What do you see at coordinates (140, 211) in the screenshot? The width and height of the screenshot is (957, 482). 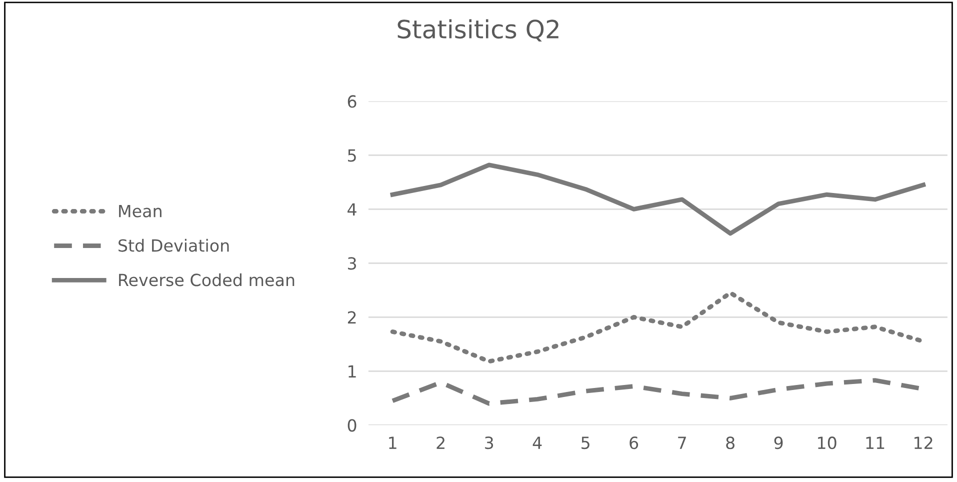 I see `legend-label: Mean` at bounding box center [140, 211].